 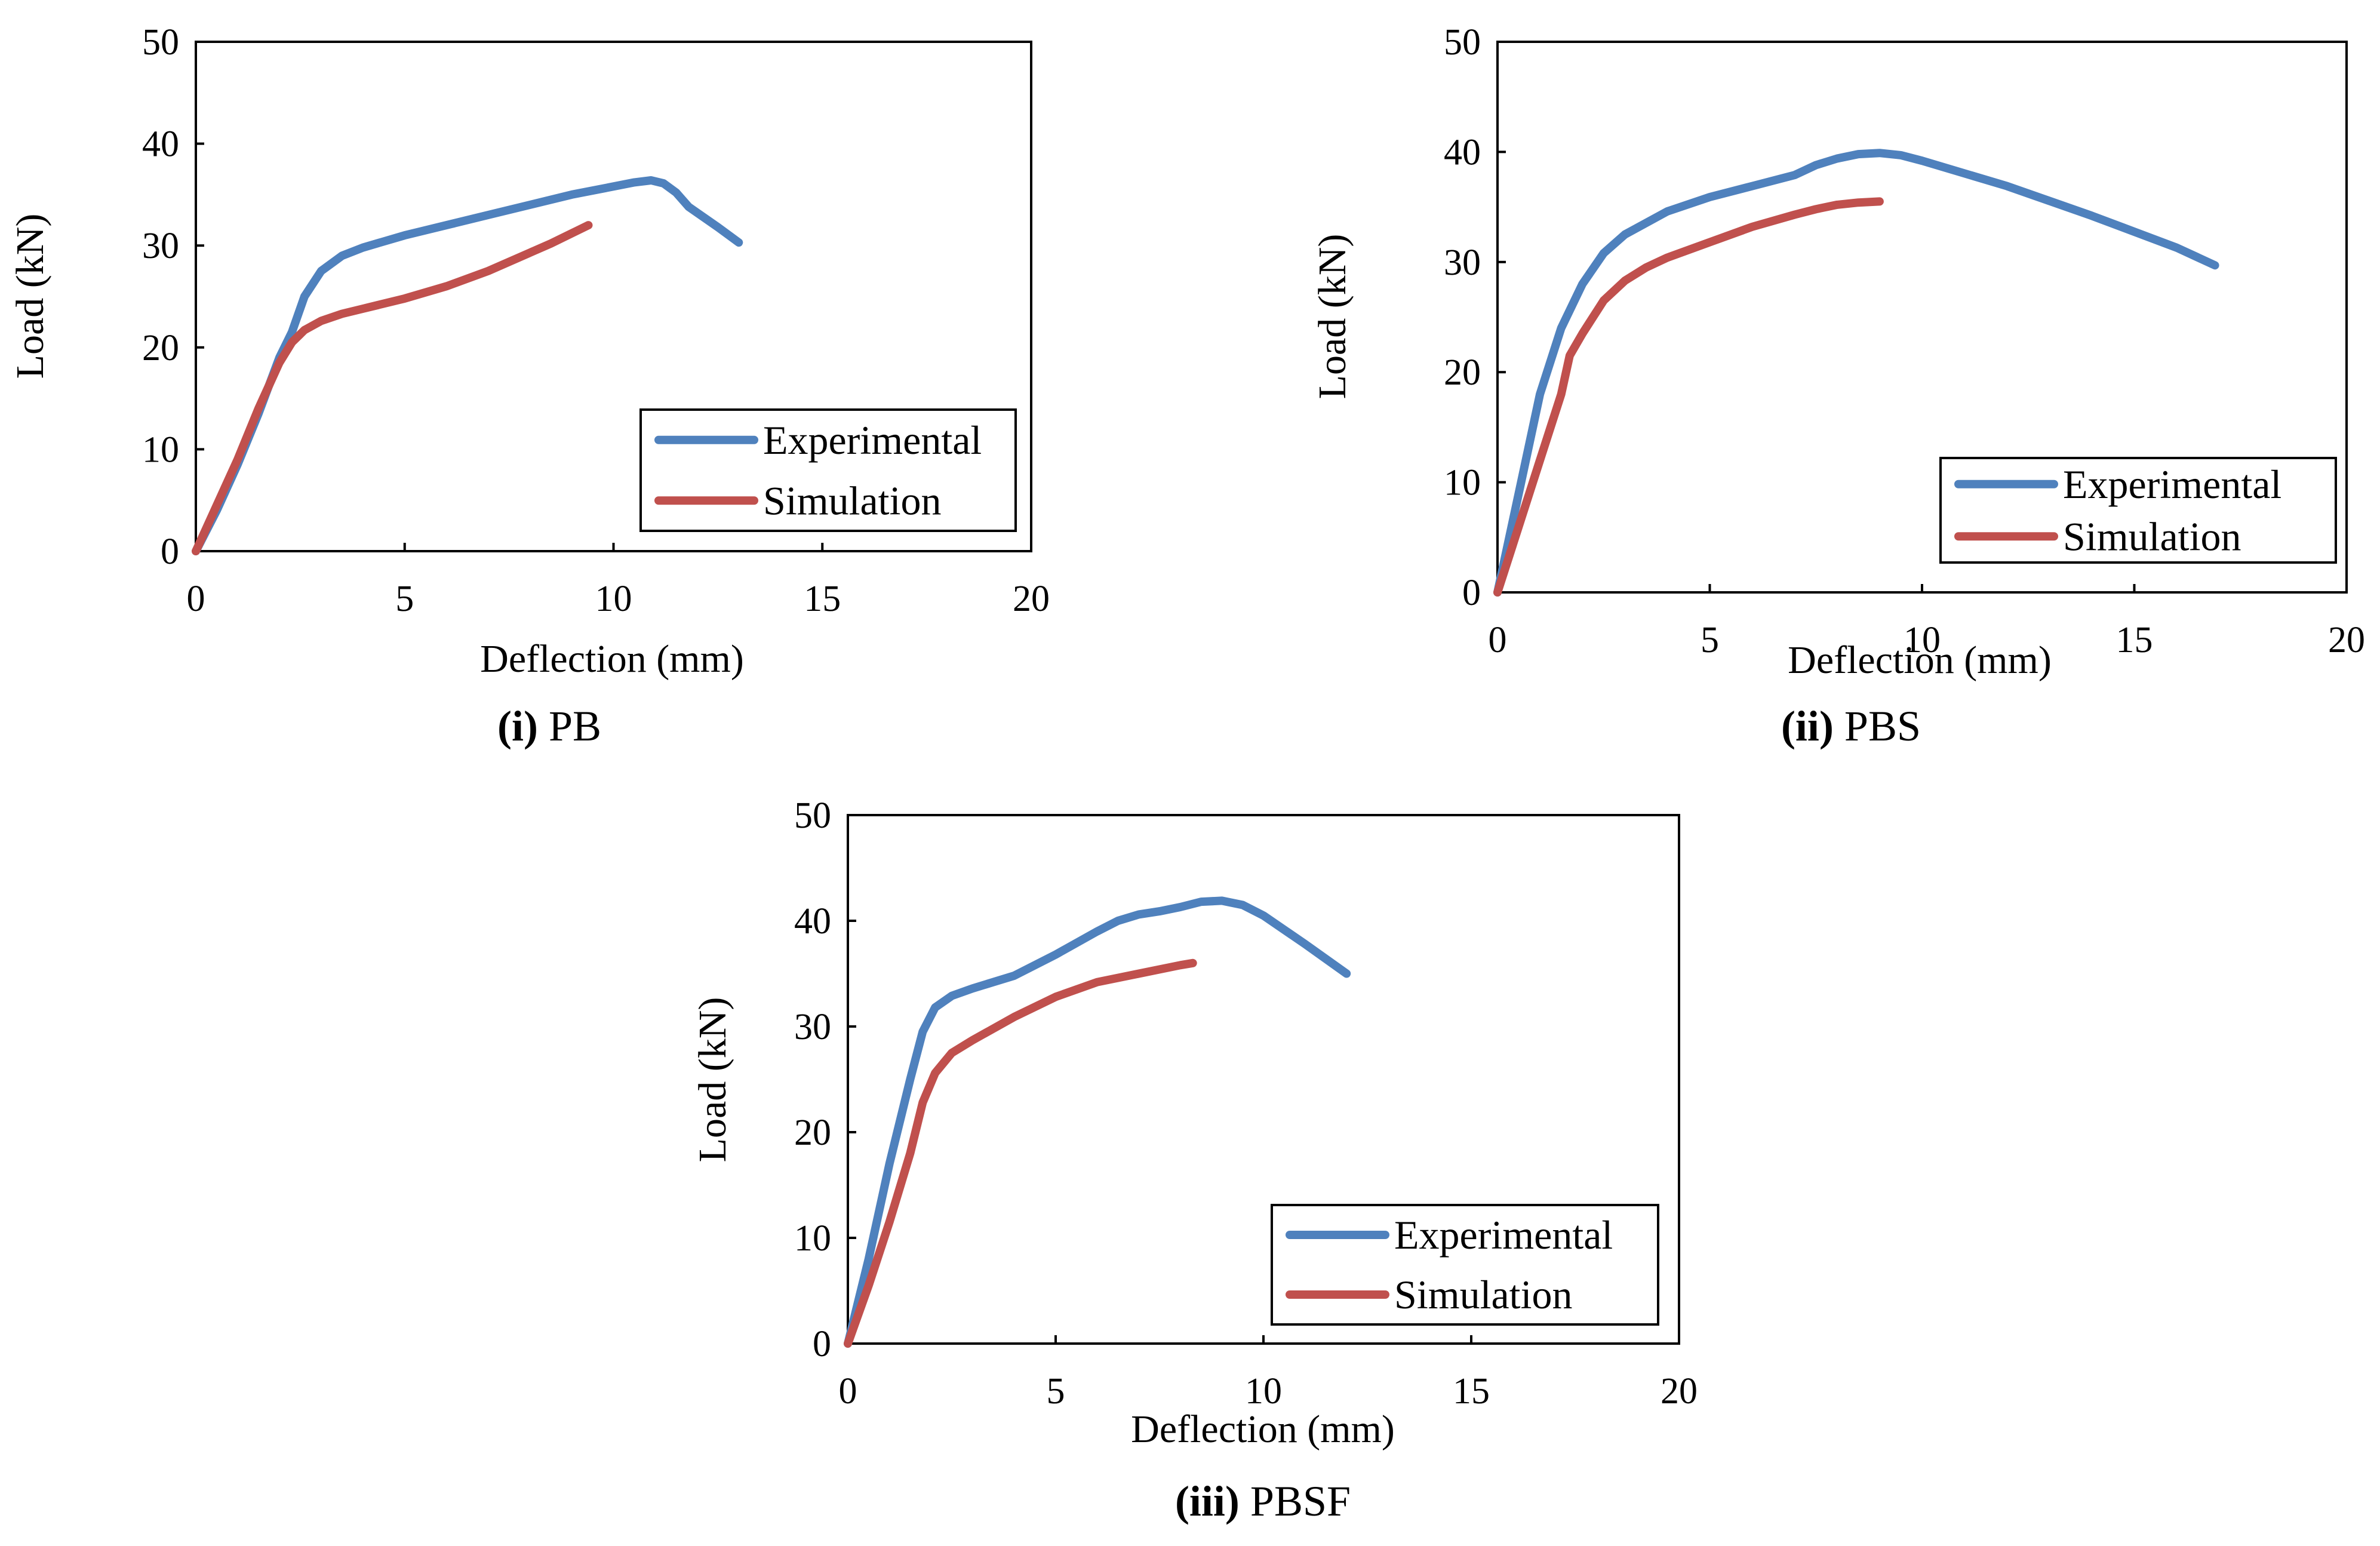 I want to click on panel-caption: (i) PB, so click(x=549, y=726).